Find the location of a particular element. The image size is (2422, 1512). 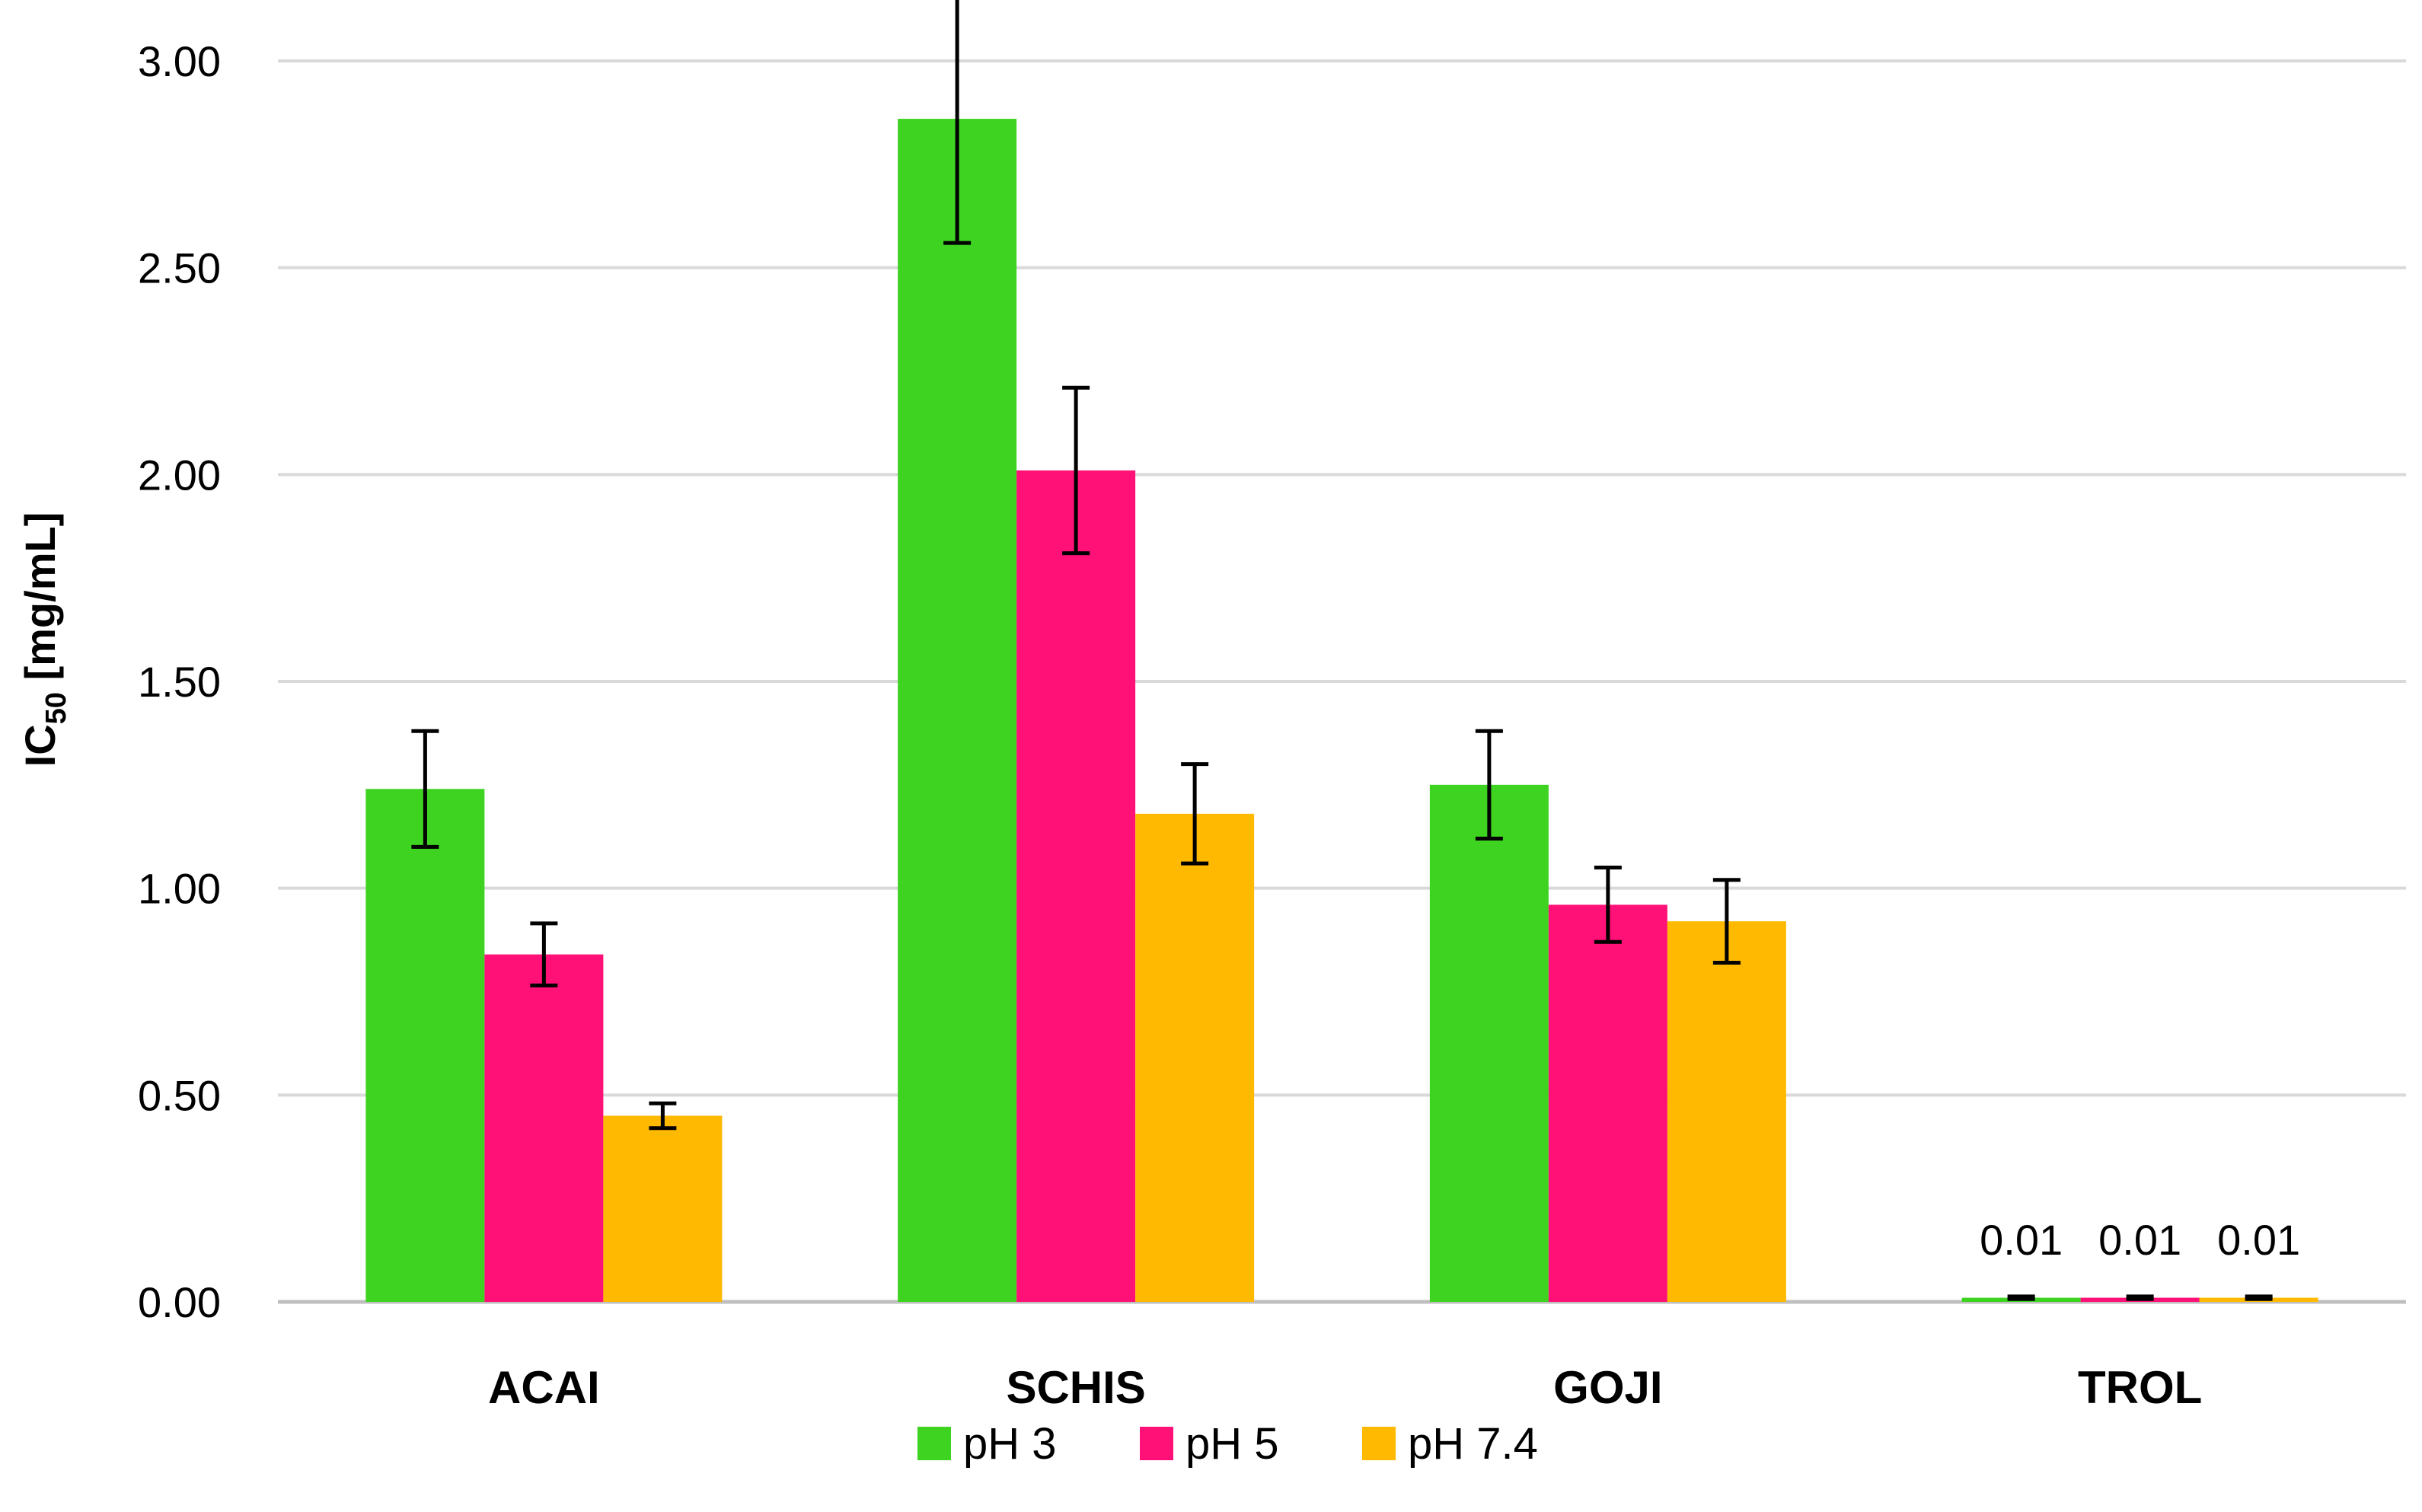

category-label-schis: SCHIS is located at coordinates (1075, 1387).